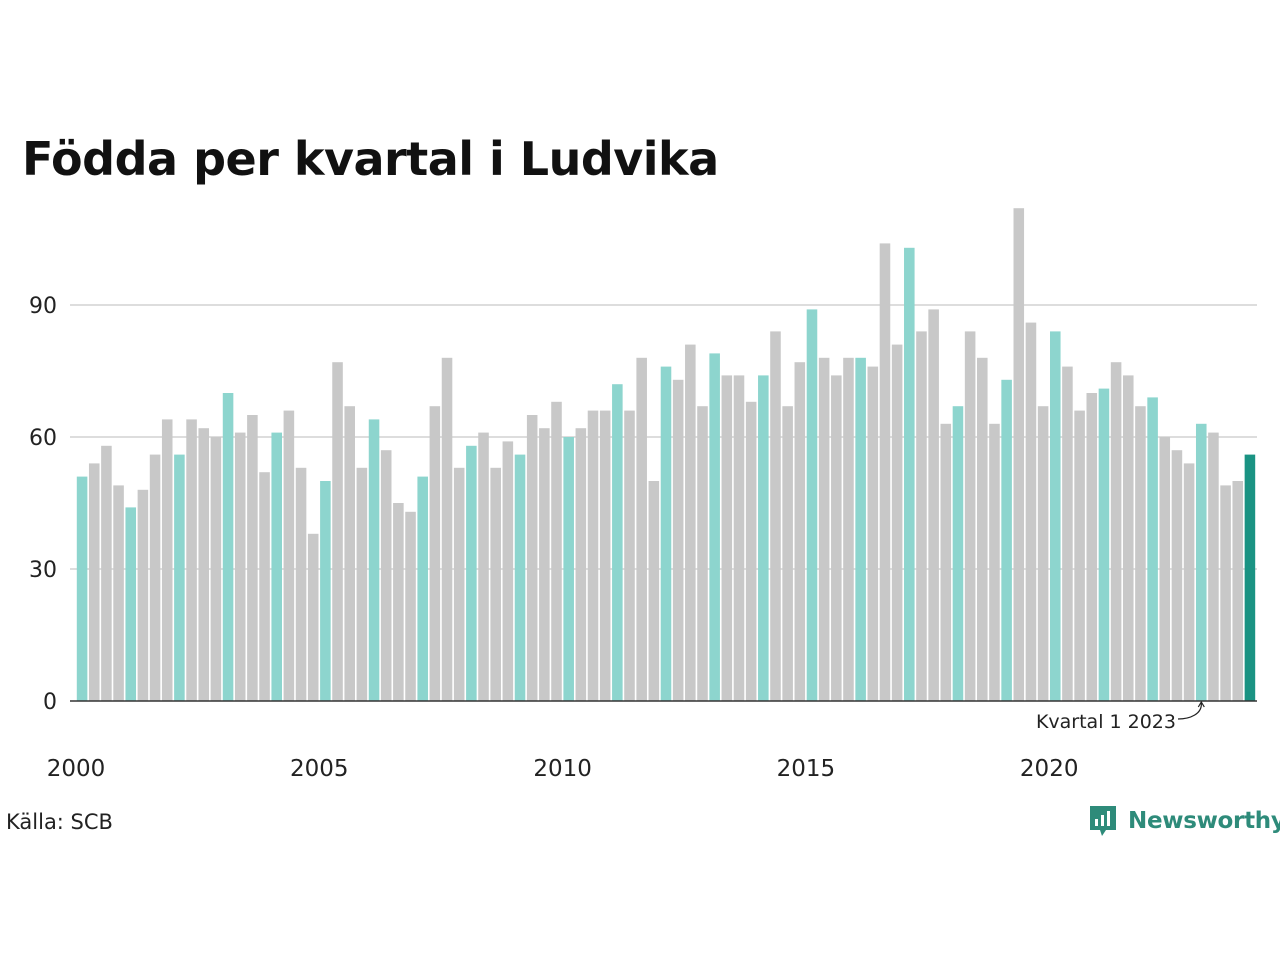 The height and width of the screenshot is (960, 1280). Describe the element at coordinates (76, 769) in the screenshot. I see `x-tick-label: 2000` at that location.